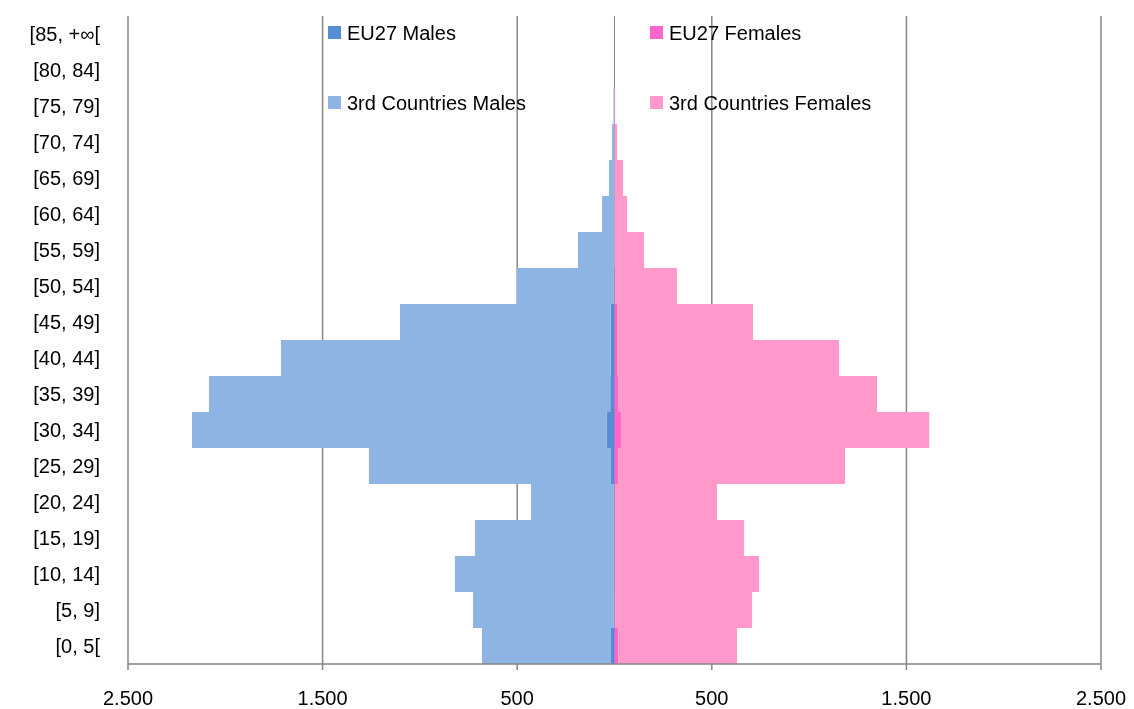  What do you see at coordinates (65, 34) in the screenshot?
I see `y-tick-label: [85, +∞[` at bounding box center [65, 34].